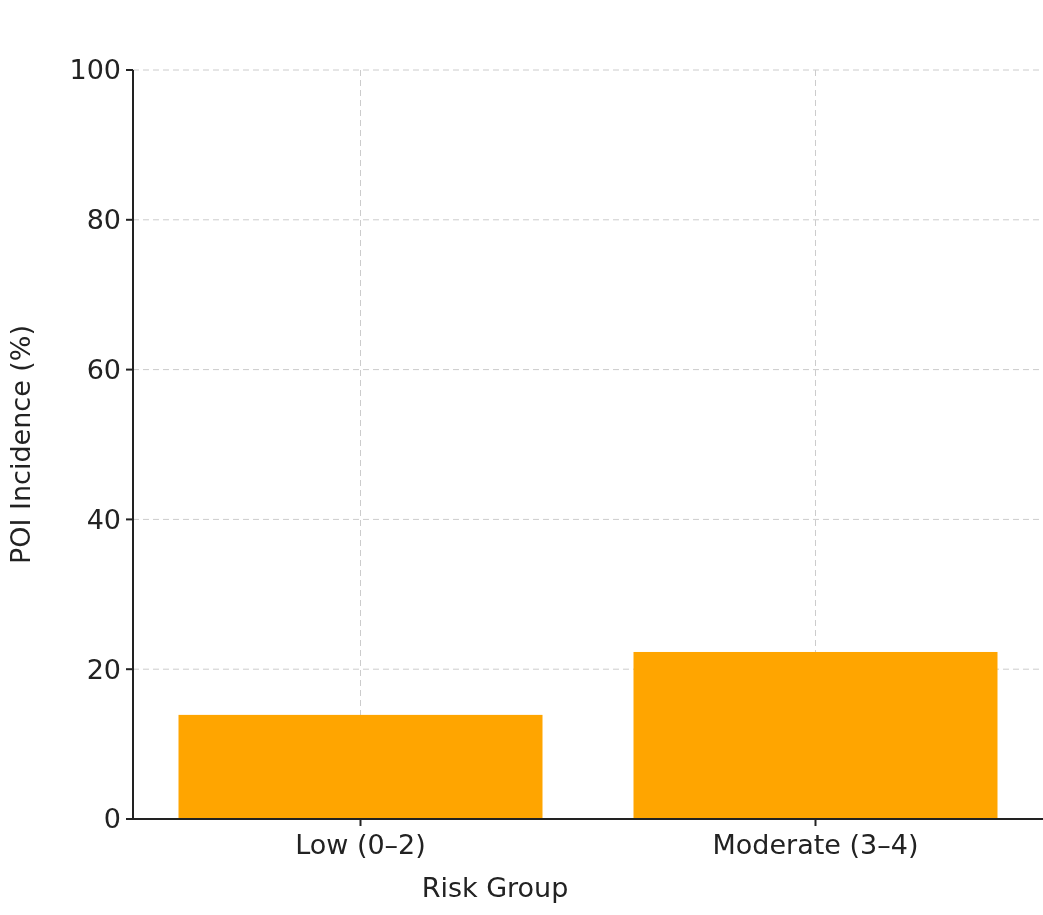 The image size is (1043, 915). Describe the element at coordinates (360, 844) in the screenshot. I see `x-tick-label: Low (0–2)` at that location.